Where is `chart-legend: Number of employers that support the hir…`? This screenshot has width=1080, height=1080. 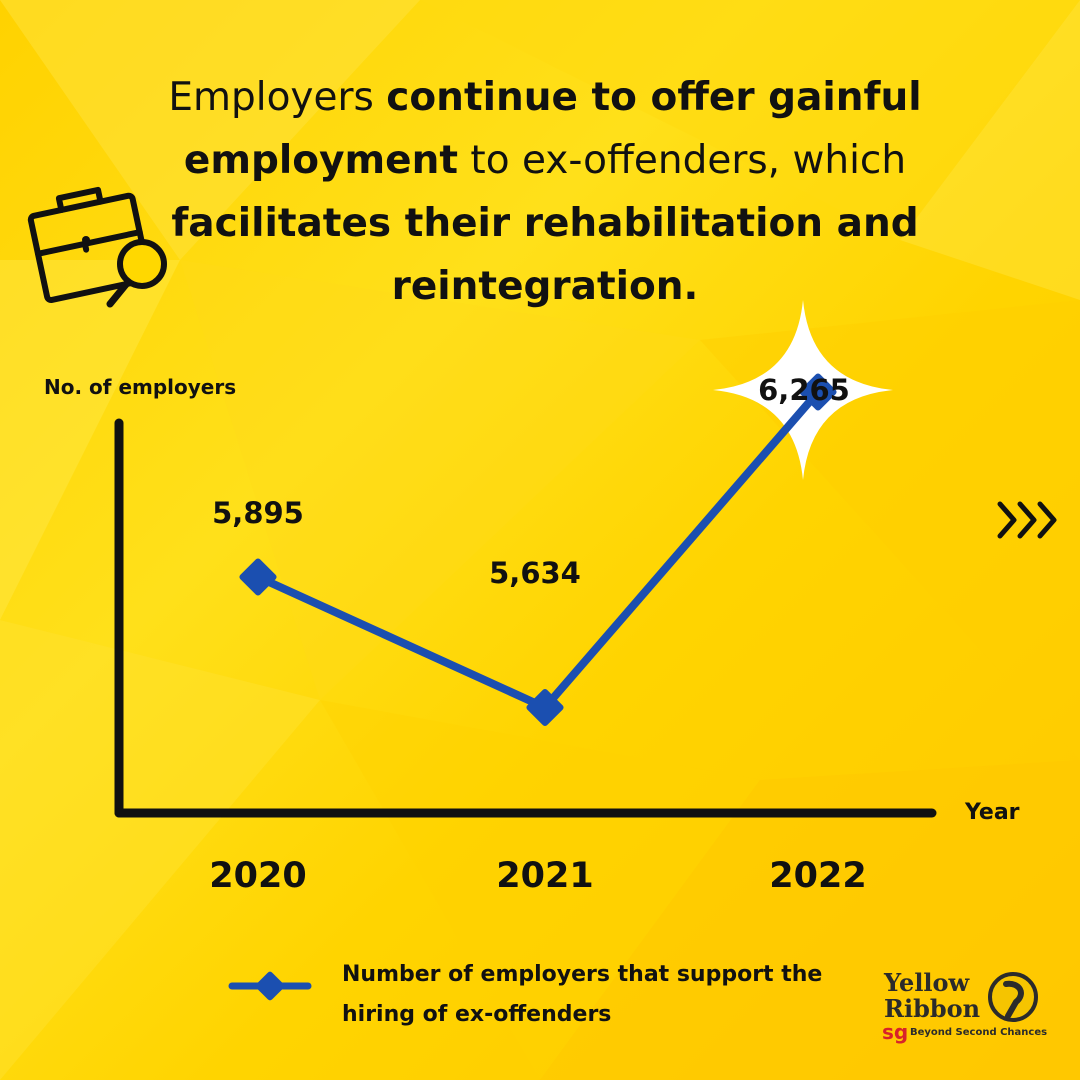
chart-legend: Number of employers that support the hir… is located at coordinates (538, 995).